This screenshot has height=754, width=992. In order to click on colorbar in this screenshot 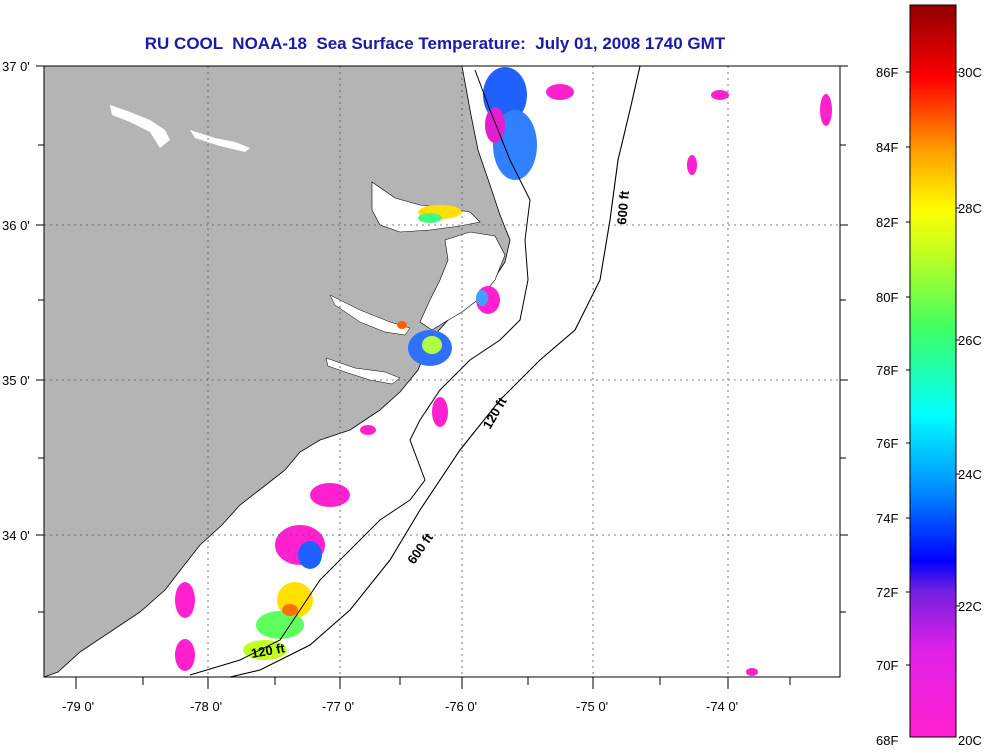, I will do `click(933, 371)`.